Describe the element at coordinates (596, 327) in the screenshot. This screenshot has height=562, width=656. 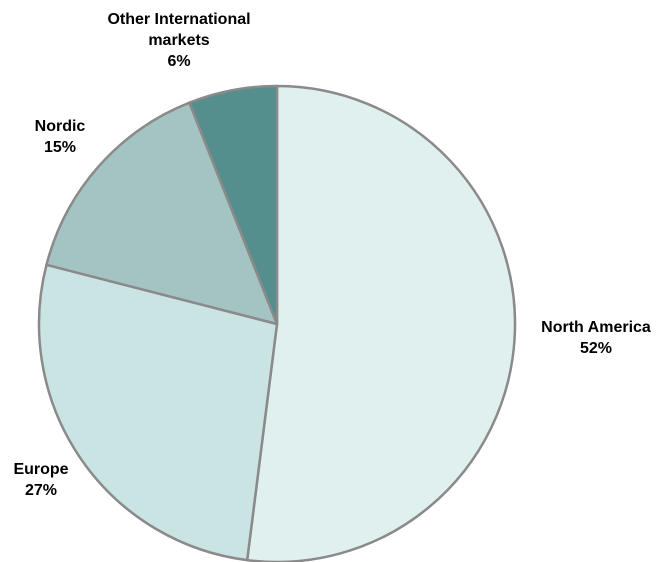
I see `slice-name: North America` at that location.